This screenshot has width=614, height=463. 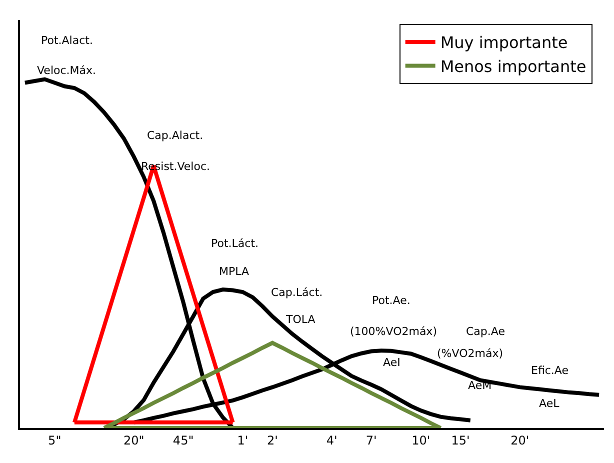 I want to click on annotation: Cap.Ae, so click(x=486, y=331).